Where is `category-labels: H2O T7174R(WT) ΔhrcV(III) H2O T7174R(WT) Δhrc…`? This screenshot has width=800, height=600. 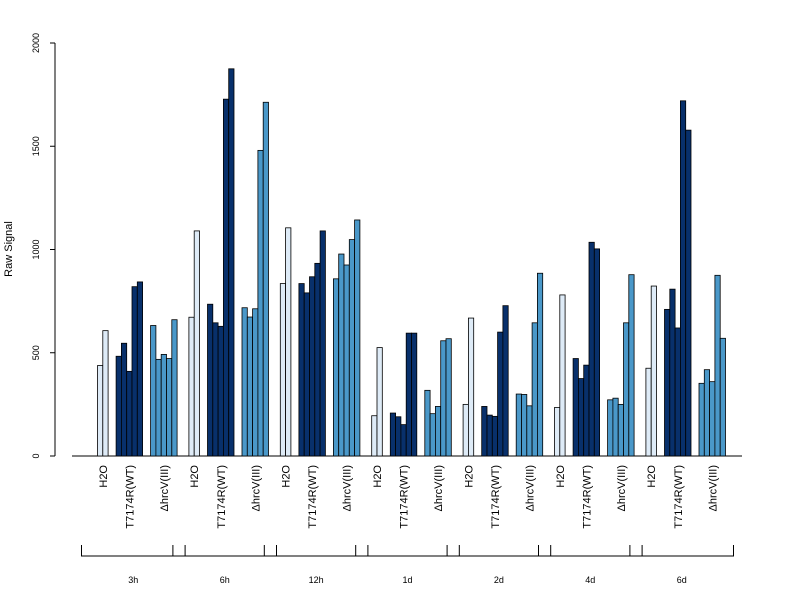 category-labels: H2O T7174R(WT) ΔhrcV(III) H2O T7174R(WT) Δhrc… is located at coordinates (408, 497).